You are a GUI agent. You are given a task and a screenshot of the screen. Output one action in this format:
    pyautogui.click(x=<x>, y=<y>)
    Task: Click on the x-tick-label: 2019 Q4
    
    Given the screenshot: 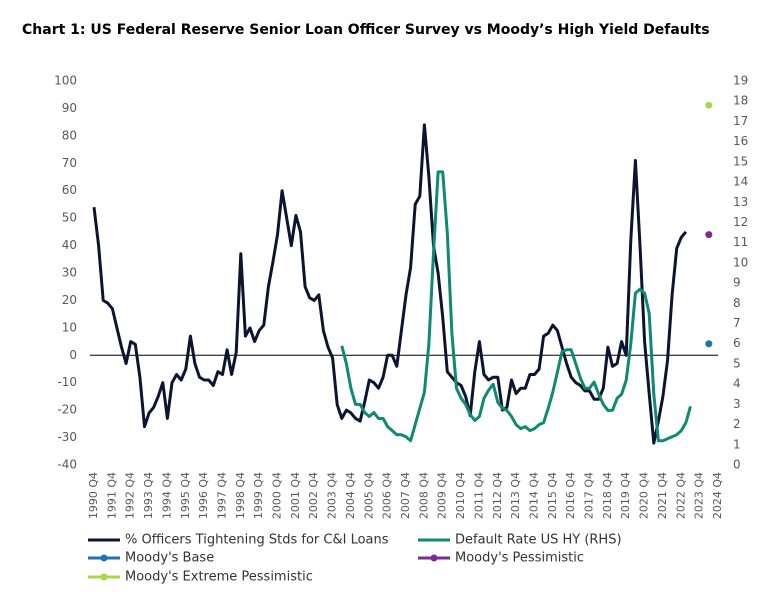 What is the action you would take?
    pyautogui.click(x=625, y=495)
    